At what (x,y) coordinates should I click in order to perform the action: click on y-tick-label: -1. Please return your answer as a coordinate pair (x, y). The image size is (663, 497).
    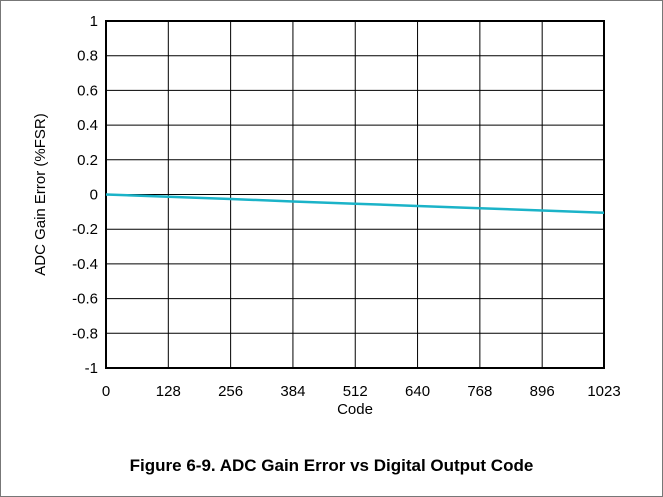
    Looking at the image, I should click on (91, 368).